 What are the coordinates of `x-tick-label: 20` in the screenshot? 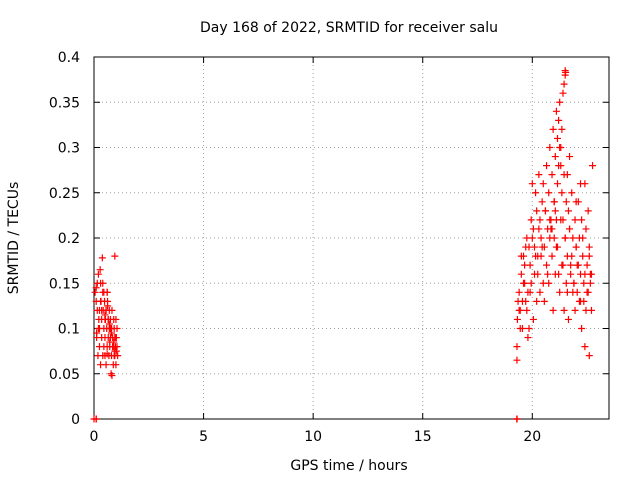 It's located at (532, 437).